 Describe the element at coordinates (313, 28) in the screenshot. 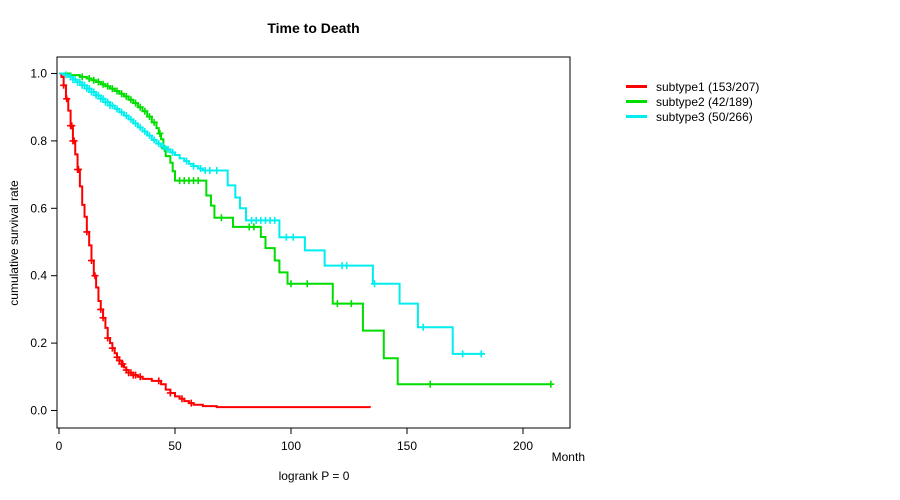

I see `chart-title: Time to Death` at that location.